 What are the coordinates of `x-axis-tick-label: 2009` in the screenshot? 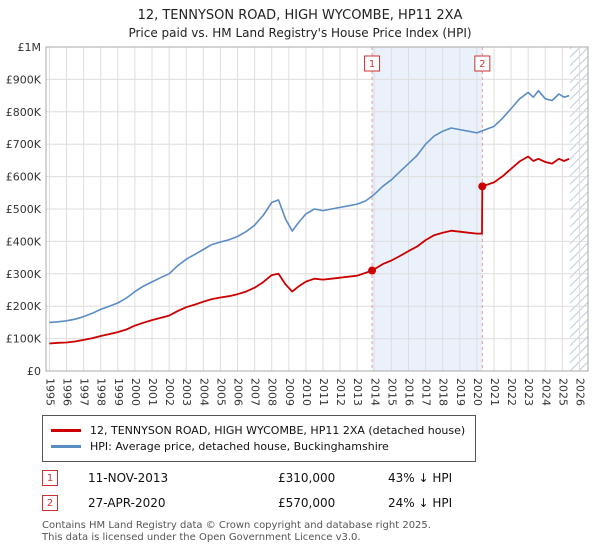 It's located at (289, 392).